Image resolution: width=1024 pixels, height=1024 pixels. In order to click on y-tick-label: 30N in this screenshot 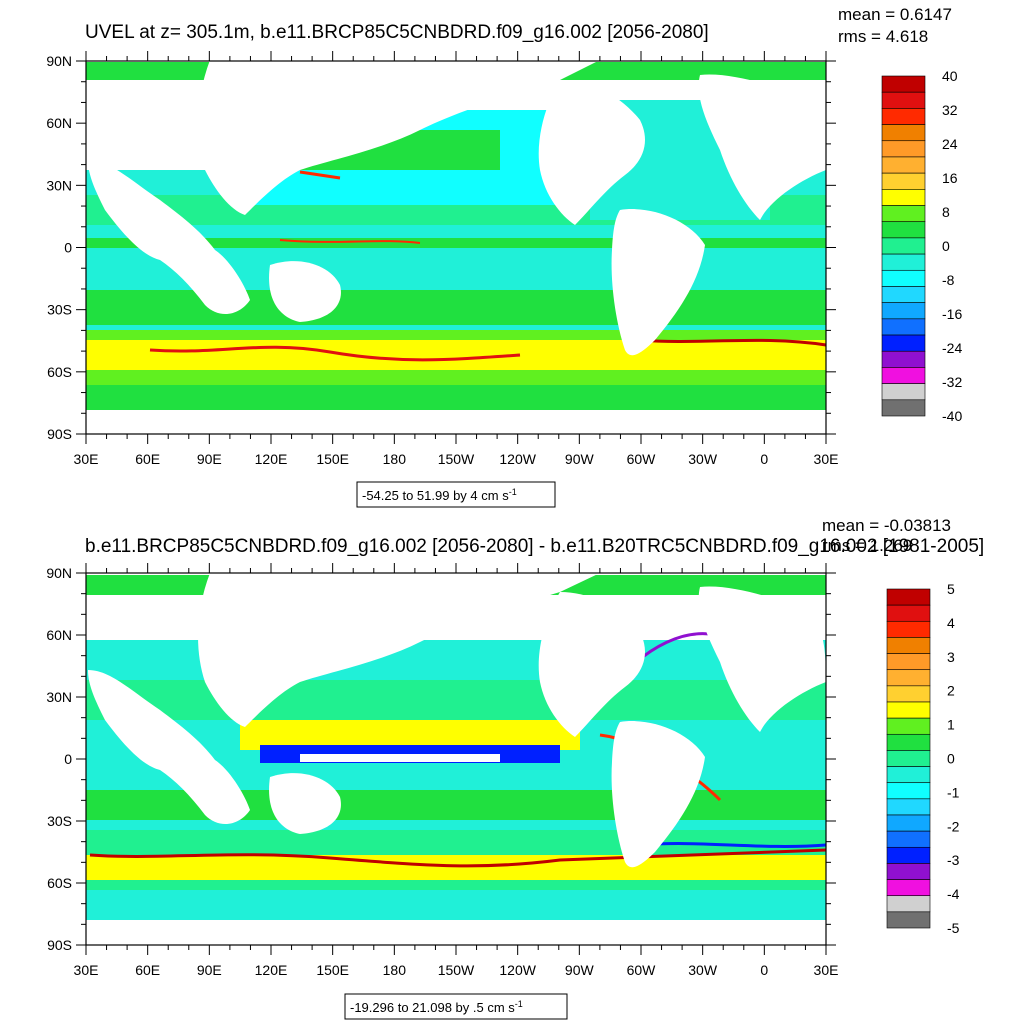, I will do `click(59, 697)`.